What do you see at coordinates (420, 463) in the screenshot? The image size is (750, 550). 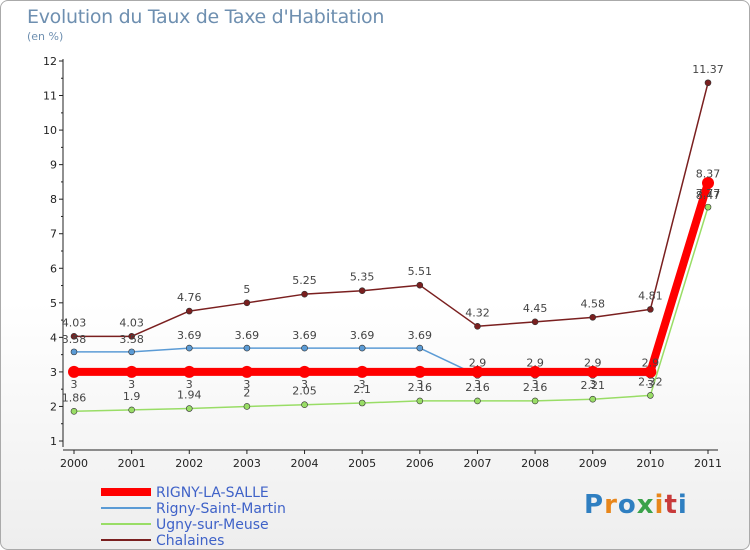 I see `x-tick-label: 2006` at bounding box center [420, 463].